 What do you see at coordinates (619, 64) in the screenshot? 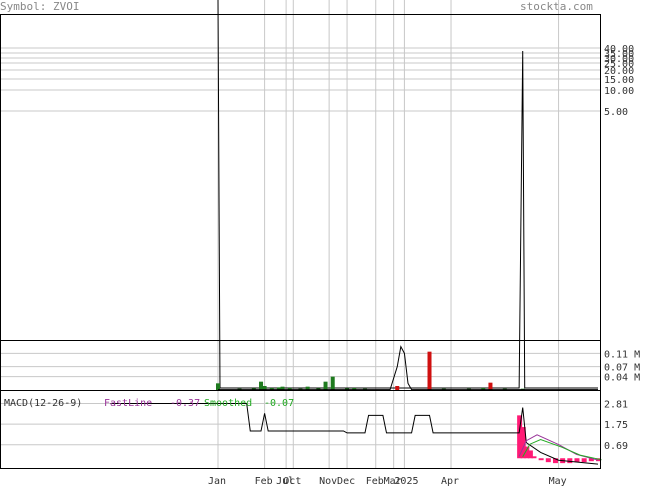
I see `price-tick-label: 25.00` at bounding box center [619, 64].